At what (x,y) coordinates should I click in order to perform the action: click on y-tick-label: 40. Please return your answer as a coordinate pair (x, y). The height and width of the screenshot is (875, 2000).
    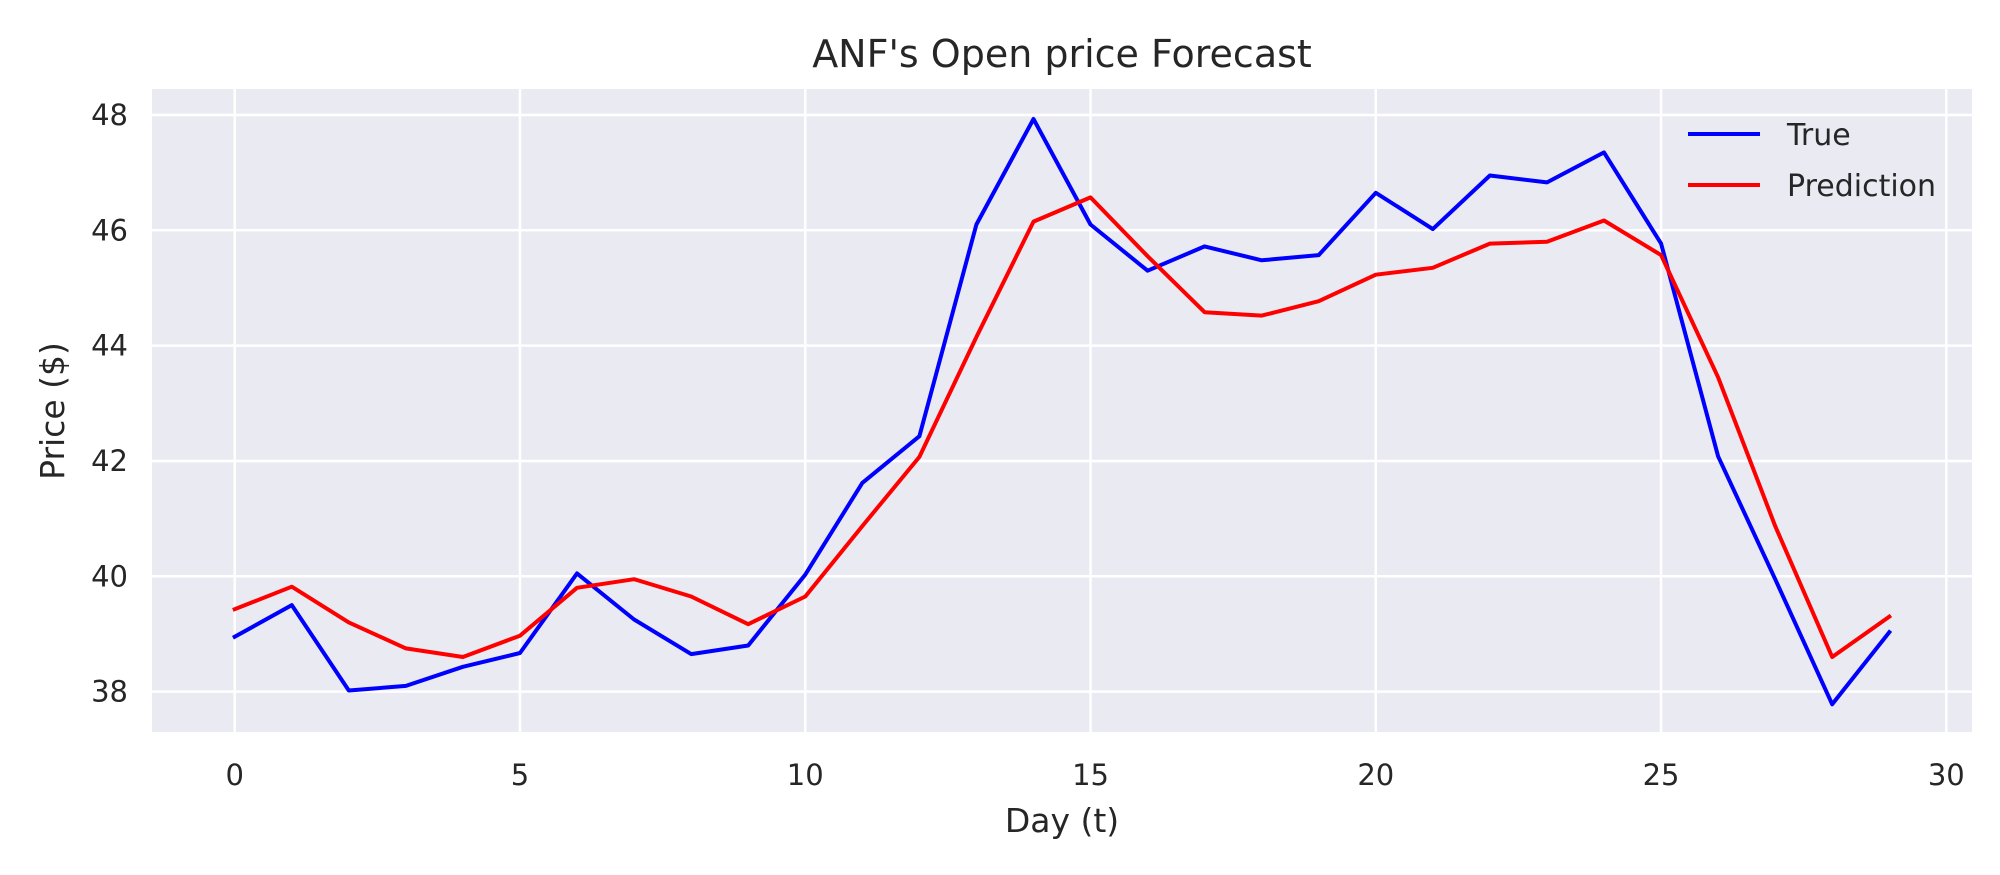
    Looking at the image, I should click on (109, 576).